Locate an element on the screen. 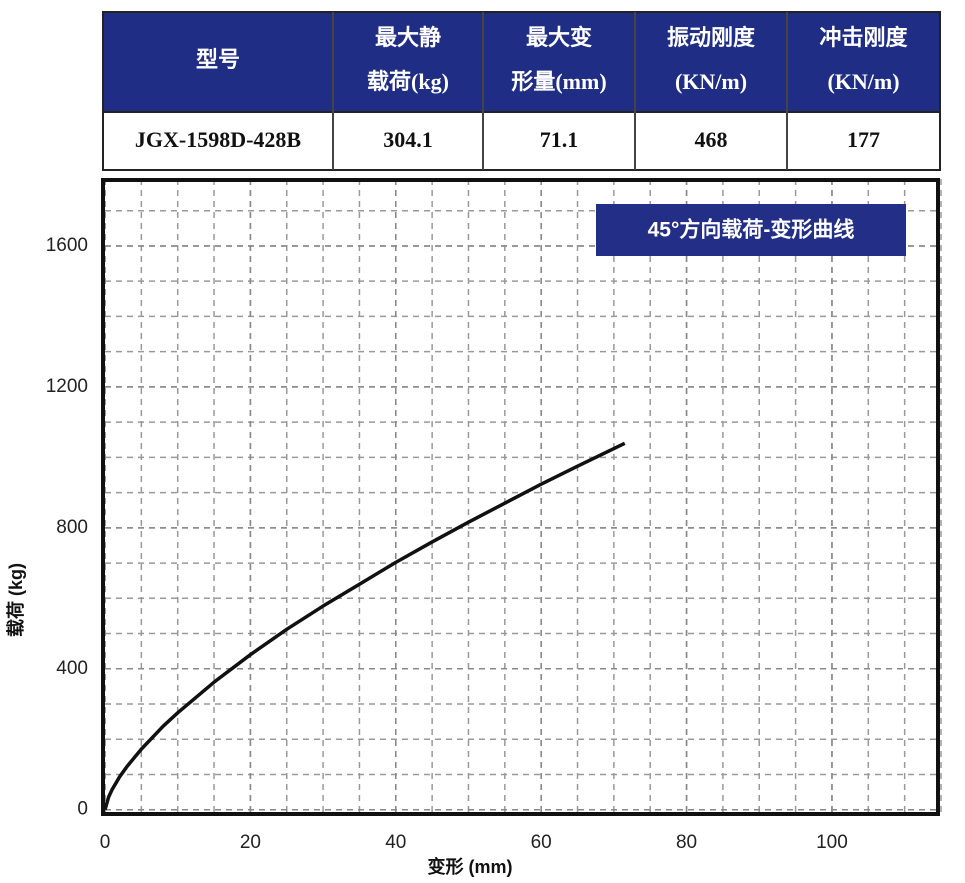 Image resolution: width=965 pixels, height=883 pixels. y-tick-label: 400 is located at coordinates (72, 668).